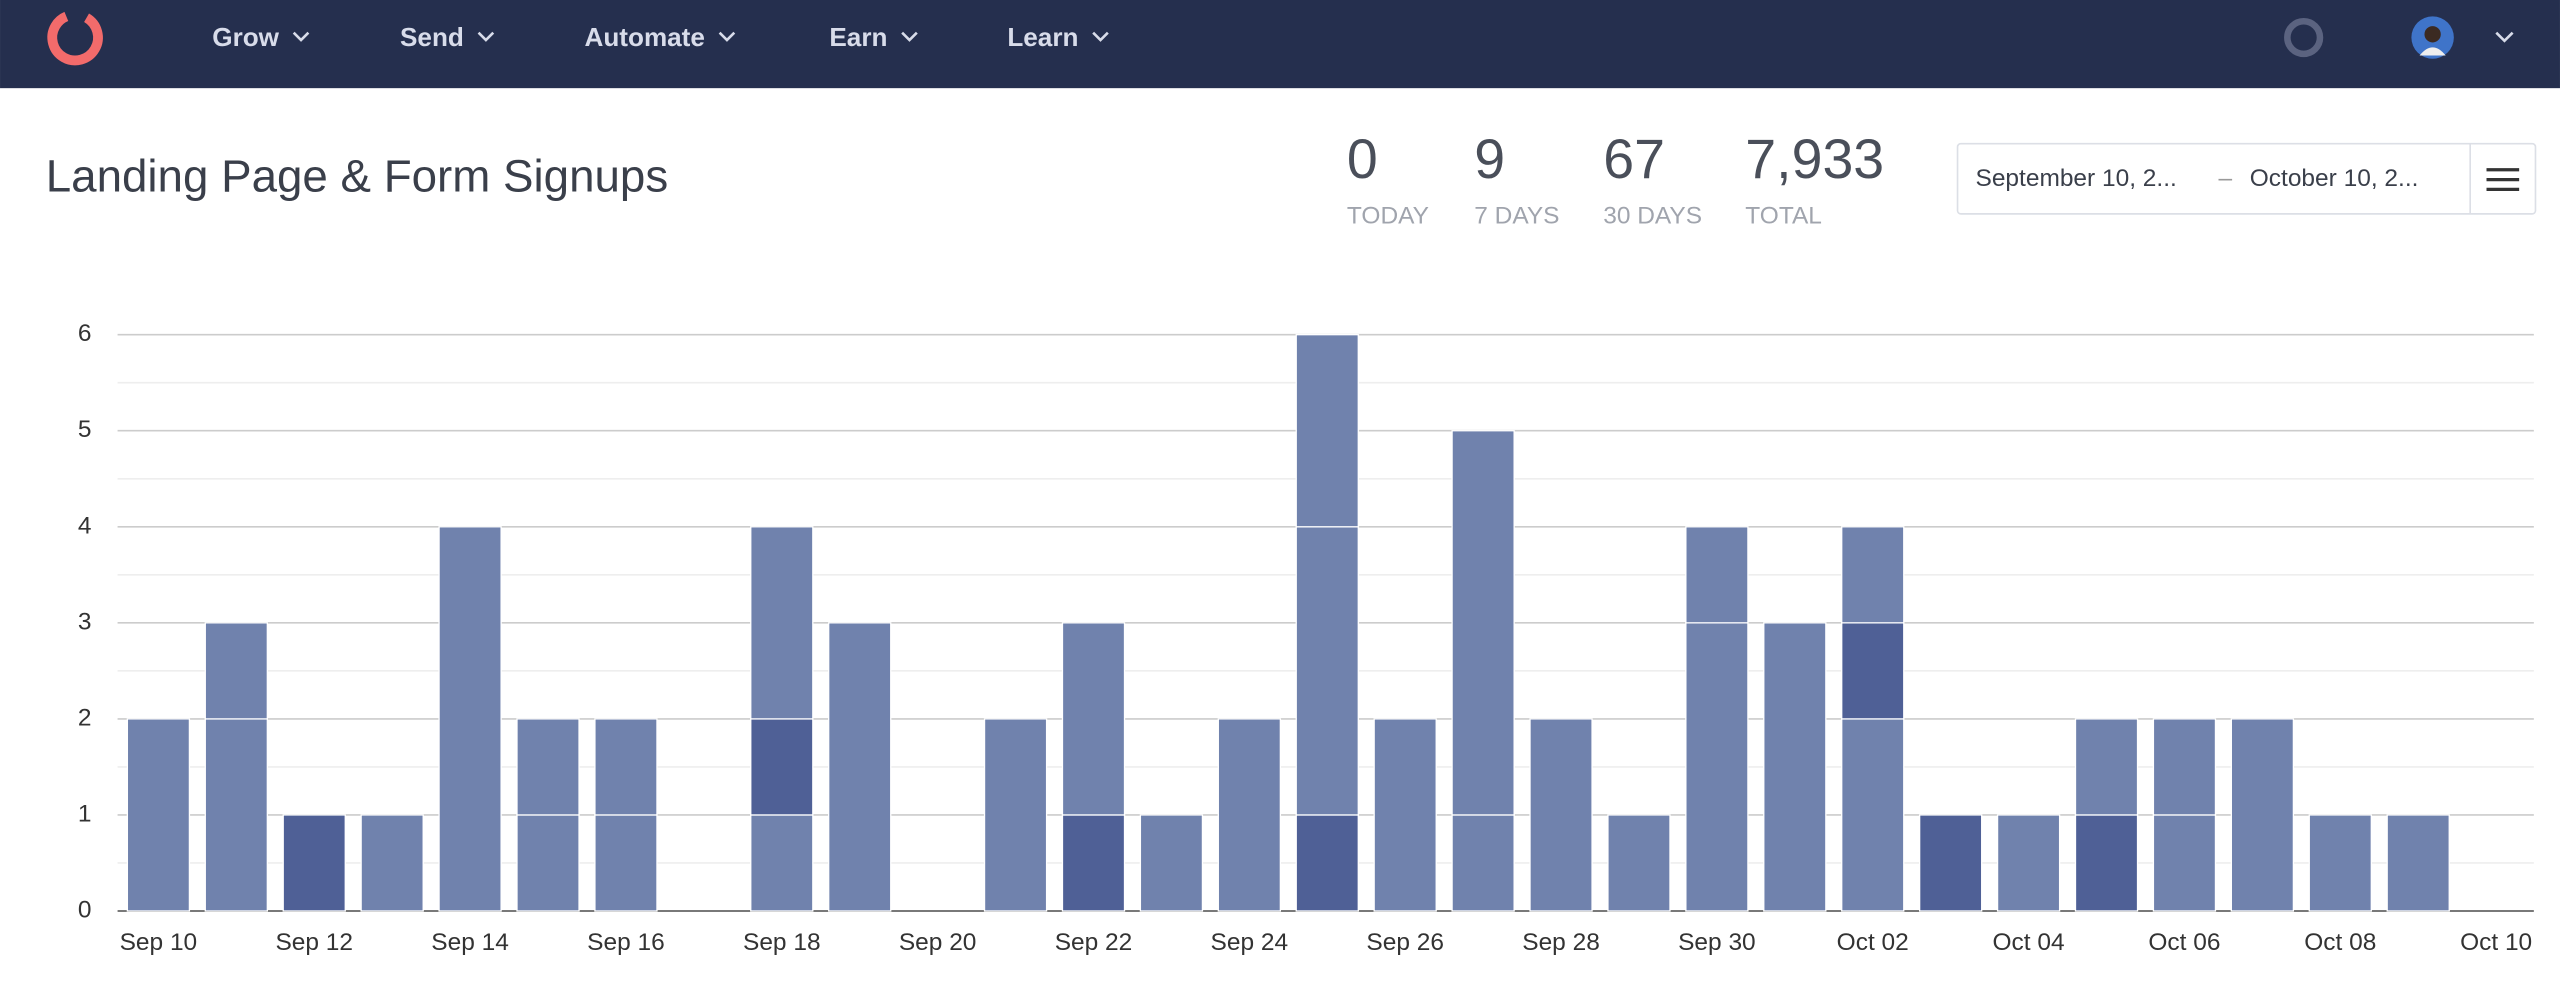 The height and width of the screenshot is (991, 2560). Describe the element at coordinates (1783, 216) in the screenshot. I see `stat-label: TOTAL` at that location.